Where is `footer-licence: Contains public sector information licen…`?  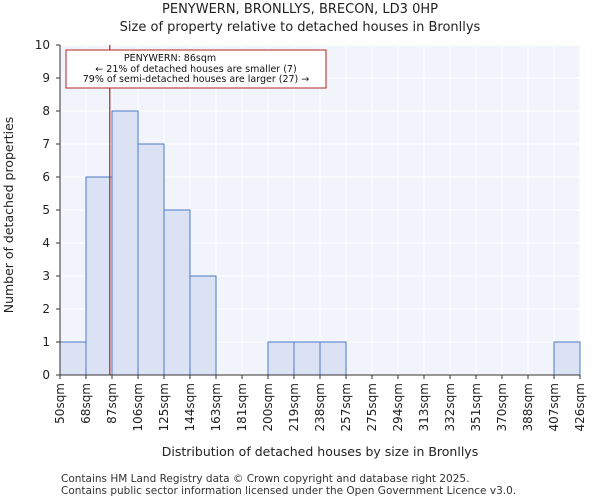 footer-licence: Contains public sector information licen… is located at coordinates (289, 491).